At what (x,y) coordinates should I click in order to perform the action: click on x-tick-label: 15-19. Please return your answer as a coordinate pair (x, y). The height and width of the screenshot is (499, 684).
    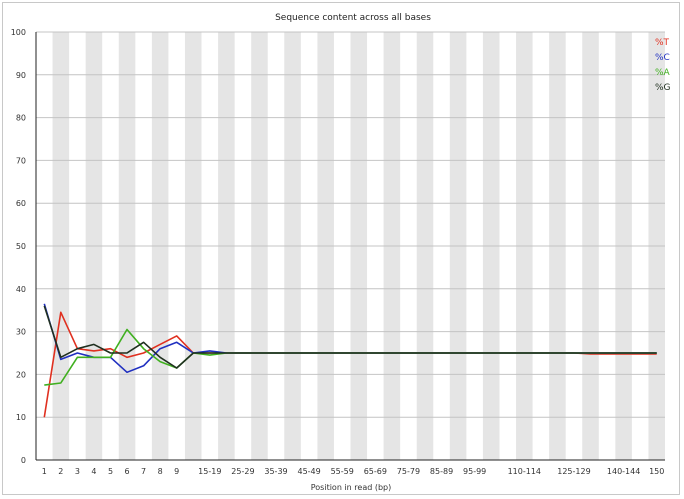
    Looking at the image, I should click on (209, 471).